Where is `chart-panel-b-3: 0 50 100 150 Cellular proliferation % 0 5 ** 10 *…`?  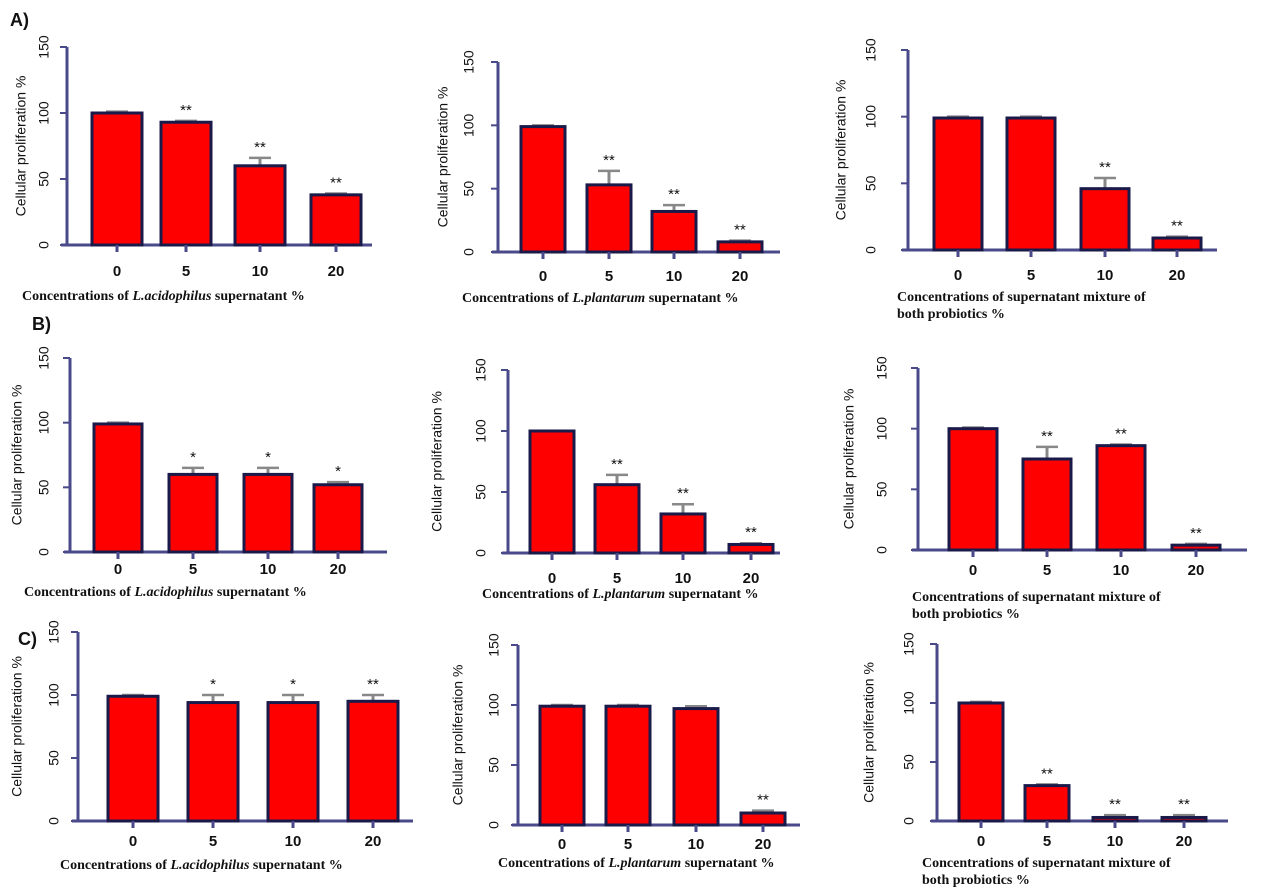 chart-panel-b-3: 0 50 100 150 Cellular proliferation % 0 5 ** 10 *… is located at coordinates (1044, 489).